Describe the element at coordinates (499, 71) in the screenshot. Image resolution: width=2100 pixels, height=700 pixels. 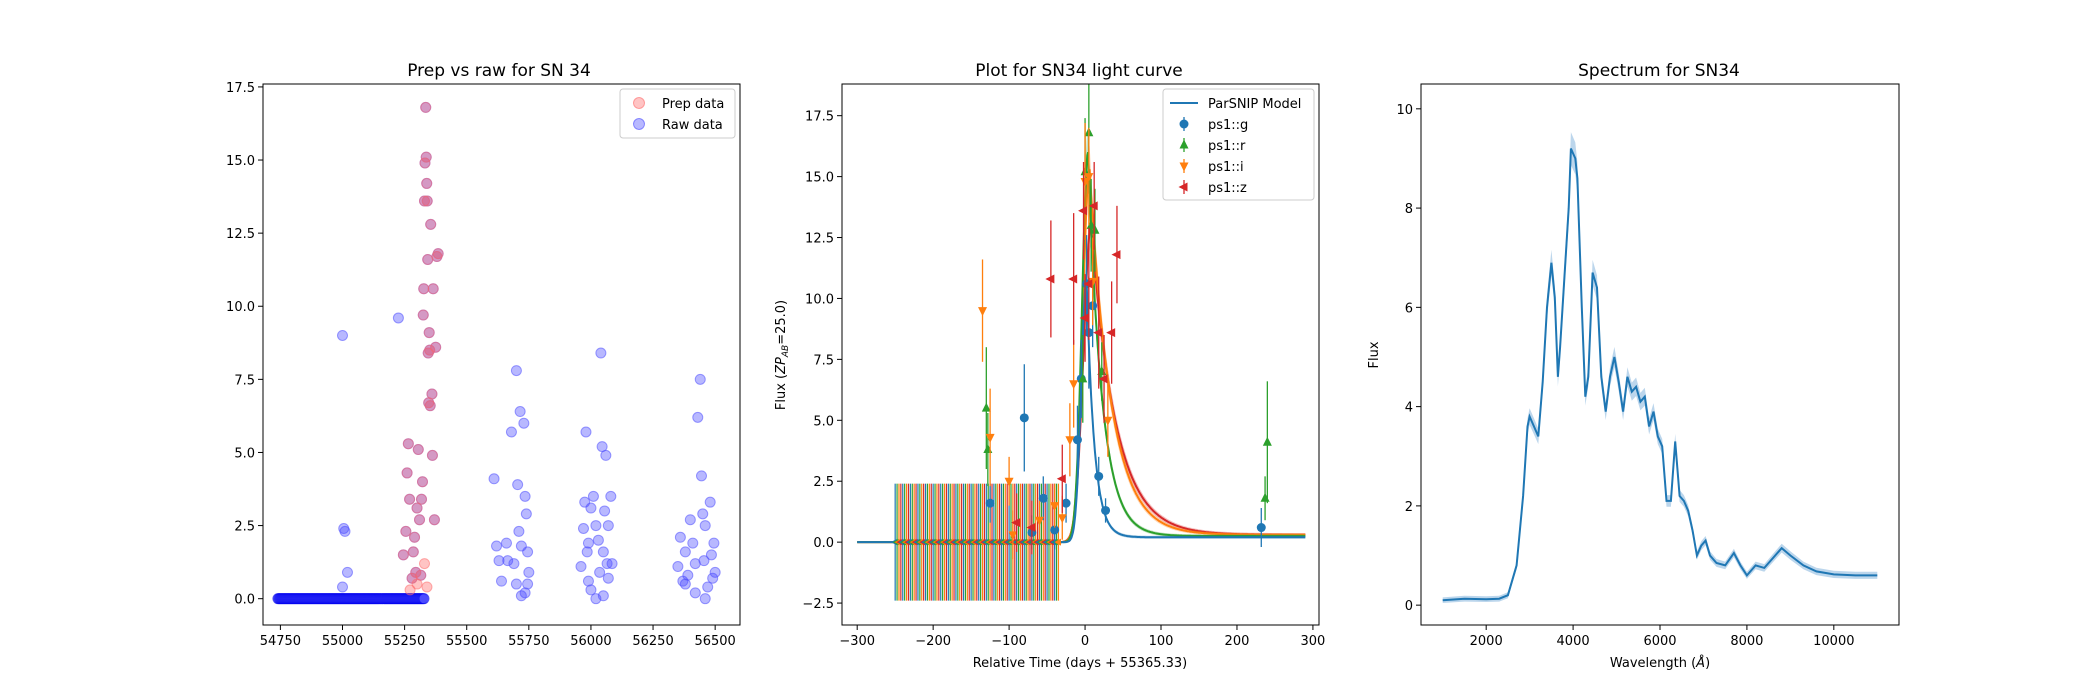
I see `panel1-title: Prep vs raw for SN 34` at that location.